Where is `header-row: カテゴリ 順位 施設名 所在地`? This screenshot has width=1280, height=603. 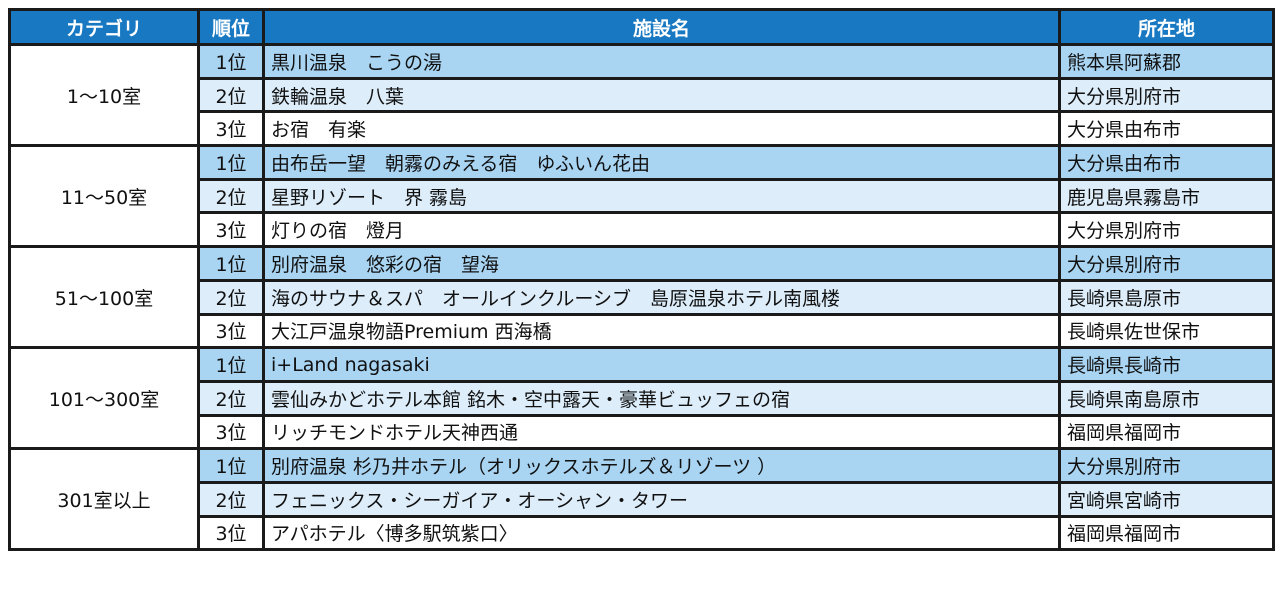
header-row: カテゴリ 順位 施設名 所在地 is located at coordinates (641, 27).